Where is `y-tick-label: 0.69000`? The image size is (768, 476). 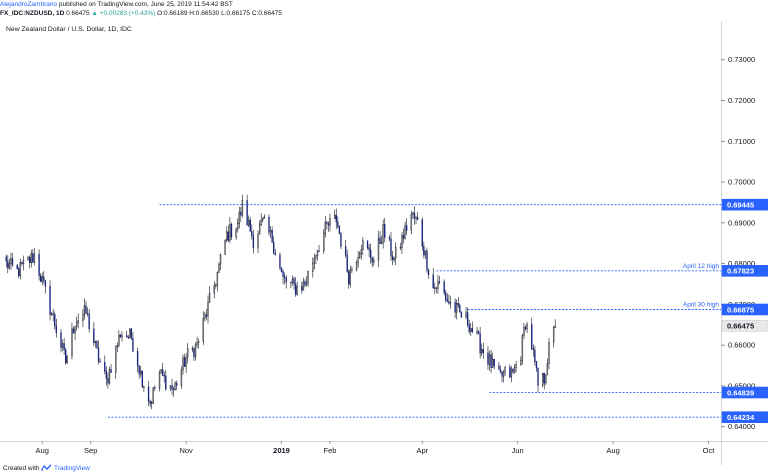 y-tick-label: 0.69000 is located at coordinates (741, 222).